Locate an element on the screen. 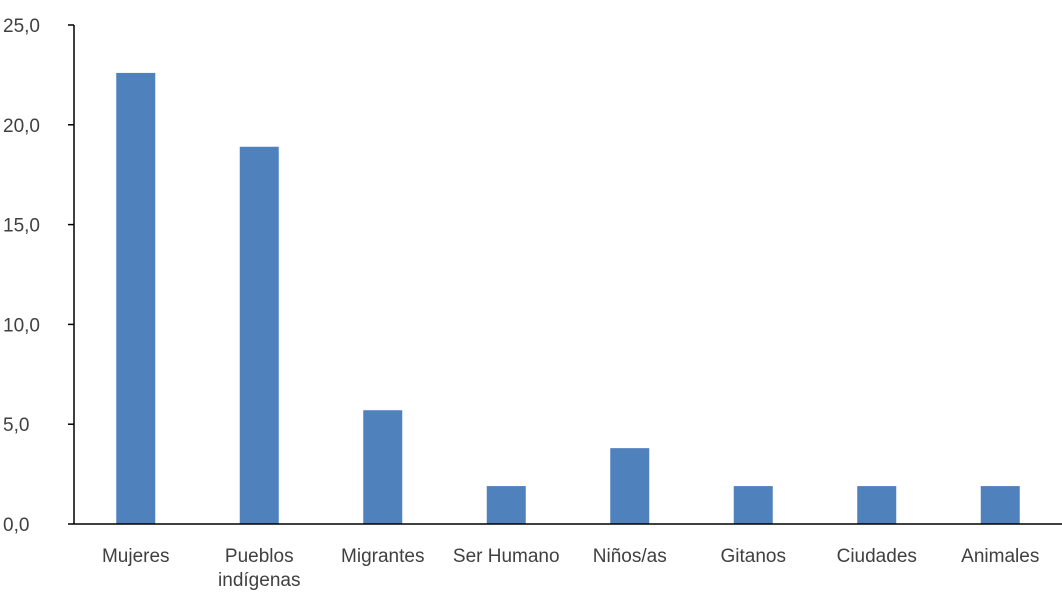  x-category-label-line: Ciudades is located at coordinates (877, 556).